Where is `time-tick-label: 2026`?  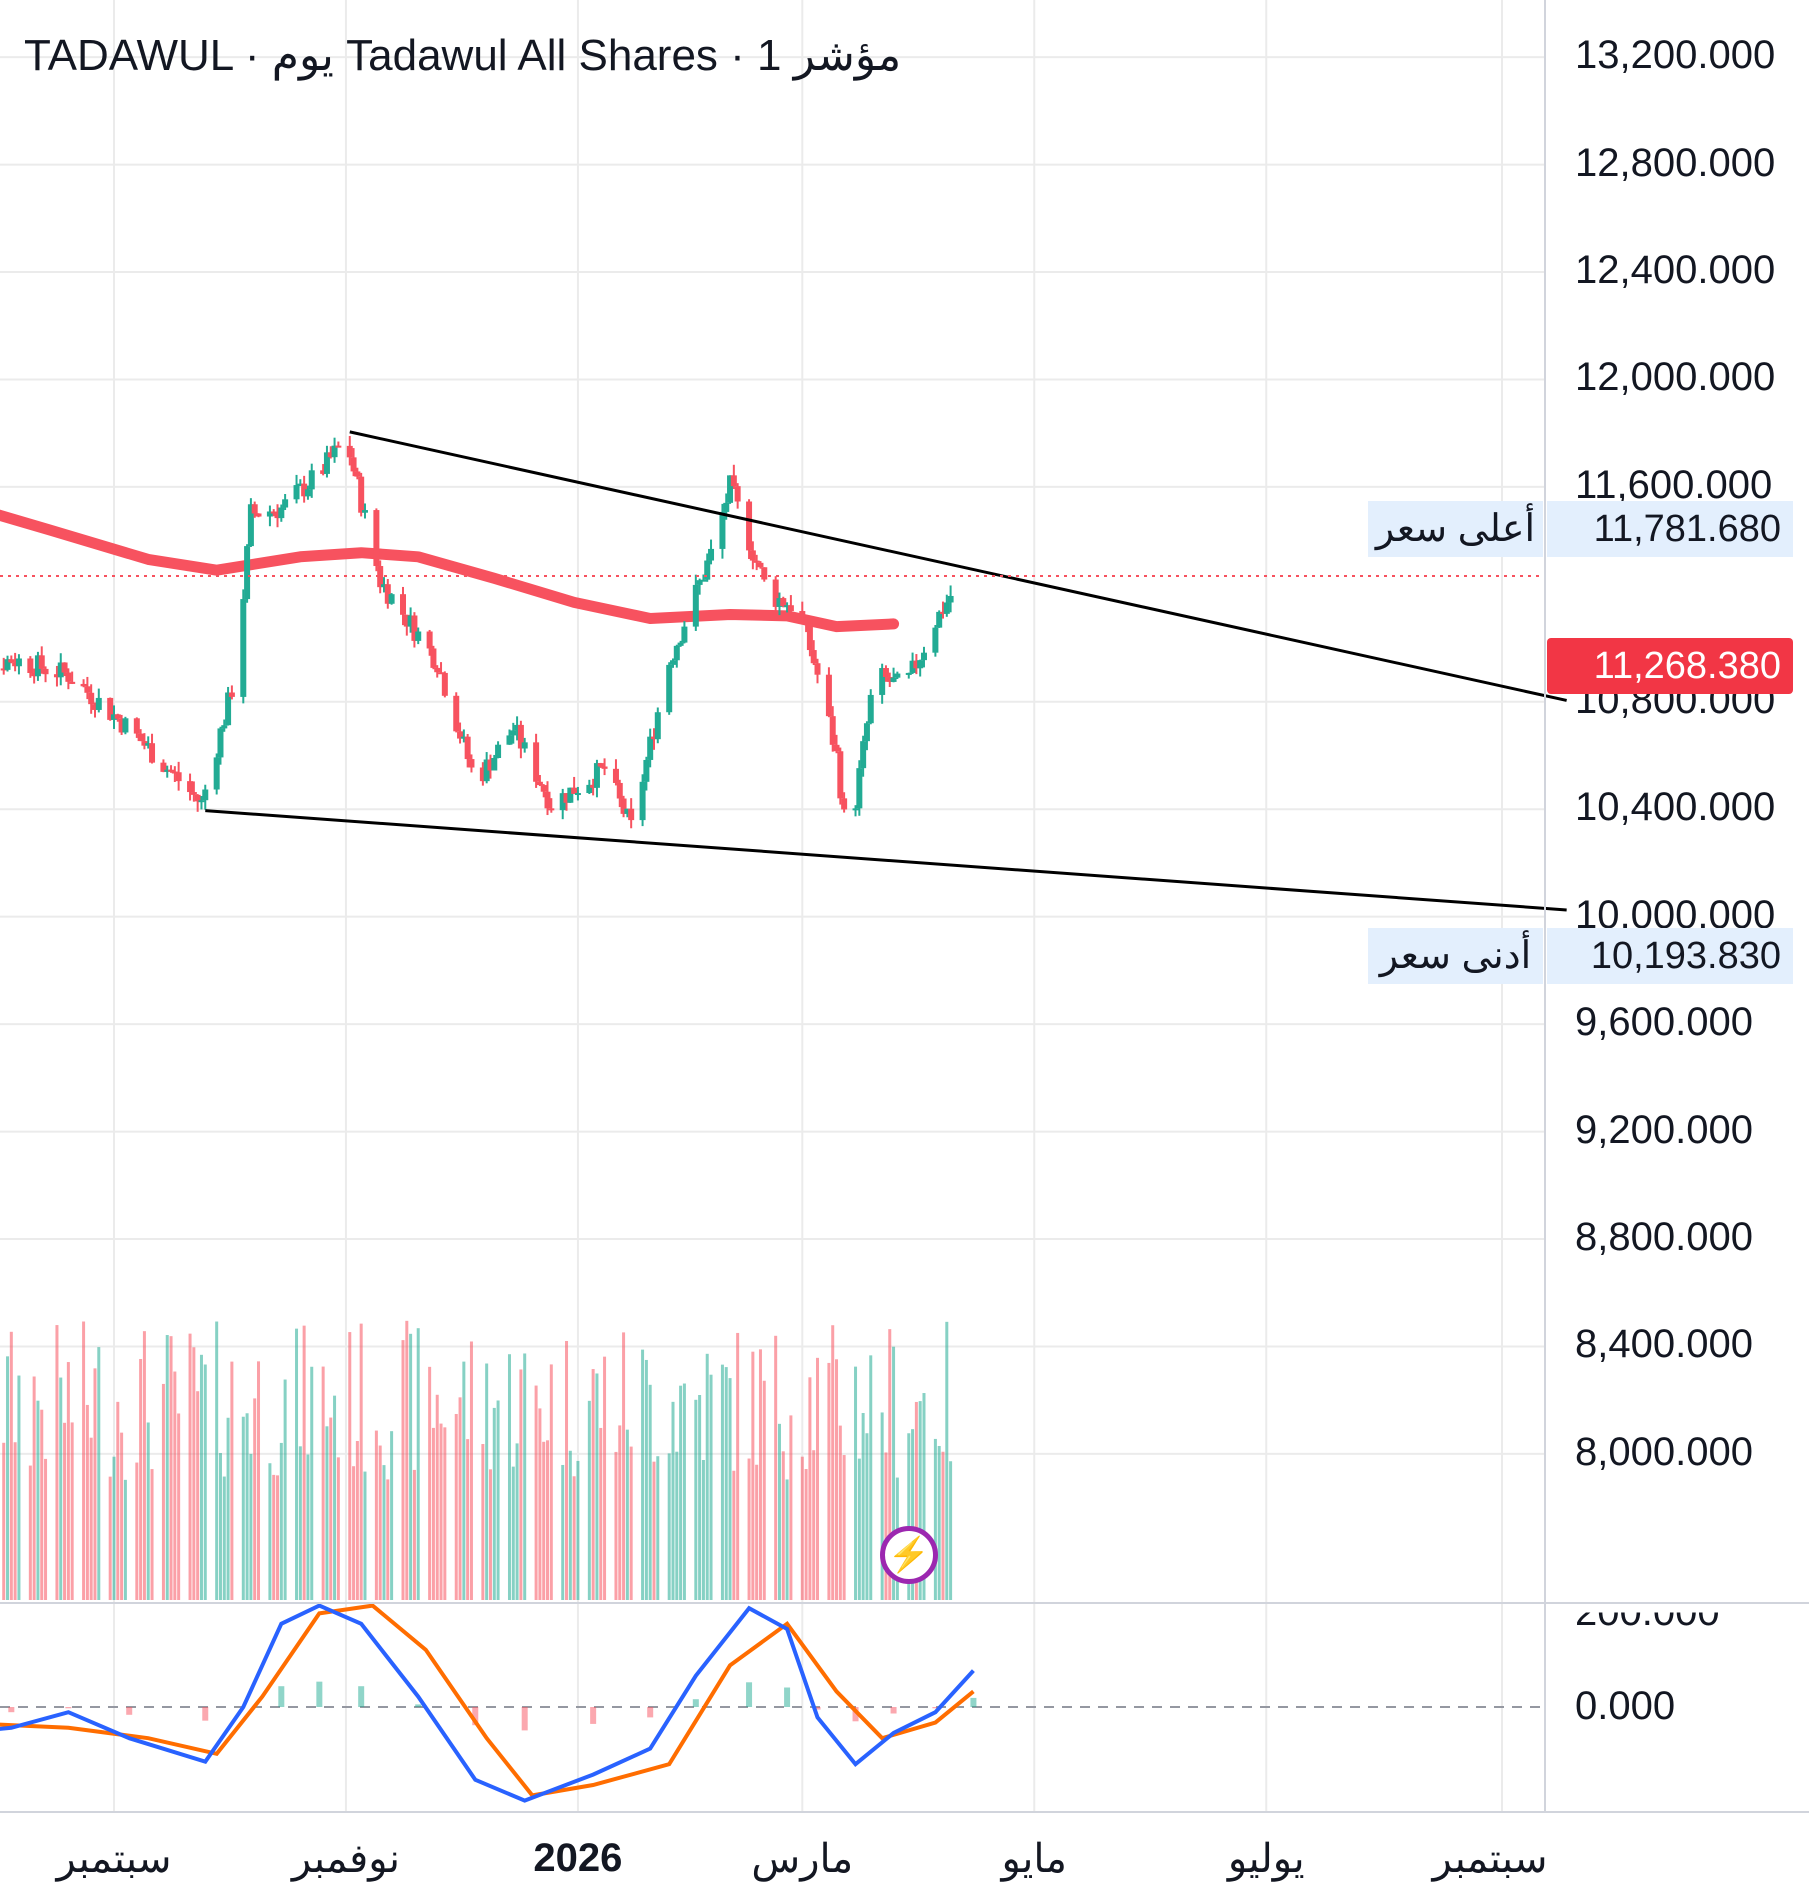
time-tick-label: 2026 is located at coordinates (578, 1858).